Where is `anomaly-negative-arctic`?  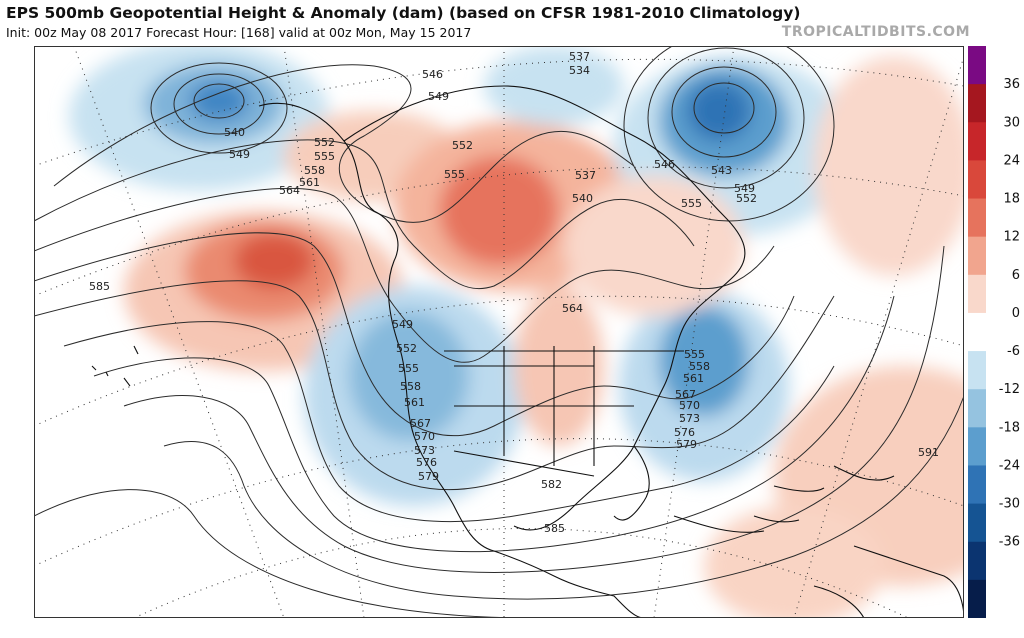
anomaly-negative-arctic is located at coordinates (554, 86).